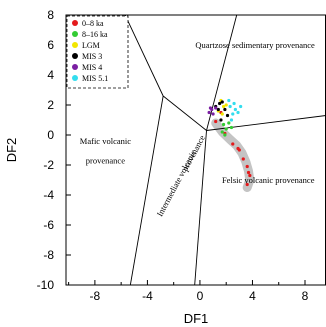 This screenshot has height=327, width=326. What do you see at coordinates (95, 34) in the screenshot?
I see `legend-label-1: 8–16 ka` at bounding box center [95, 34].